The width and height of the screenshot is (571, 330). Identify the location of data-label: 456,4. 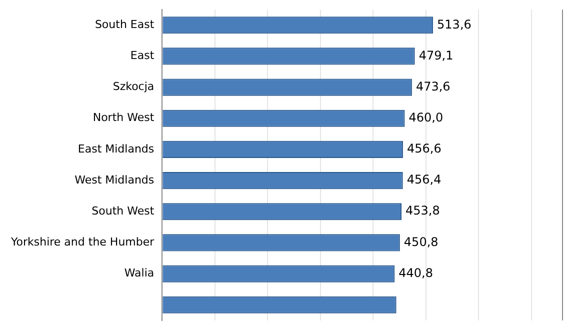
(424, 179).